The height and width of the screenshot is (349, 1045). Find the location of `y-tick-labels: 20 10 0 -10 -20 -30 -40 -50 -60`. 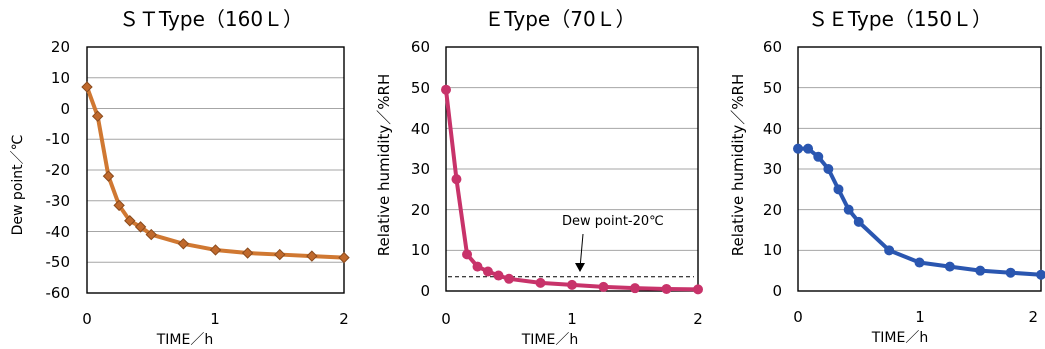

y-tick-labels: 20 10 0 -10 -20 -30 -40 -50 -60 is located at coordinates (58, 170).